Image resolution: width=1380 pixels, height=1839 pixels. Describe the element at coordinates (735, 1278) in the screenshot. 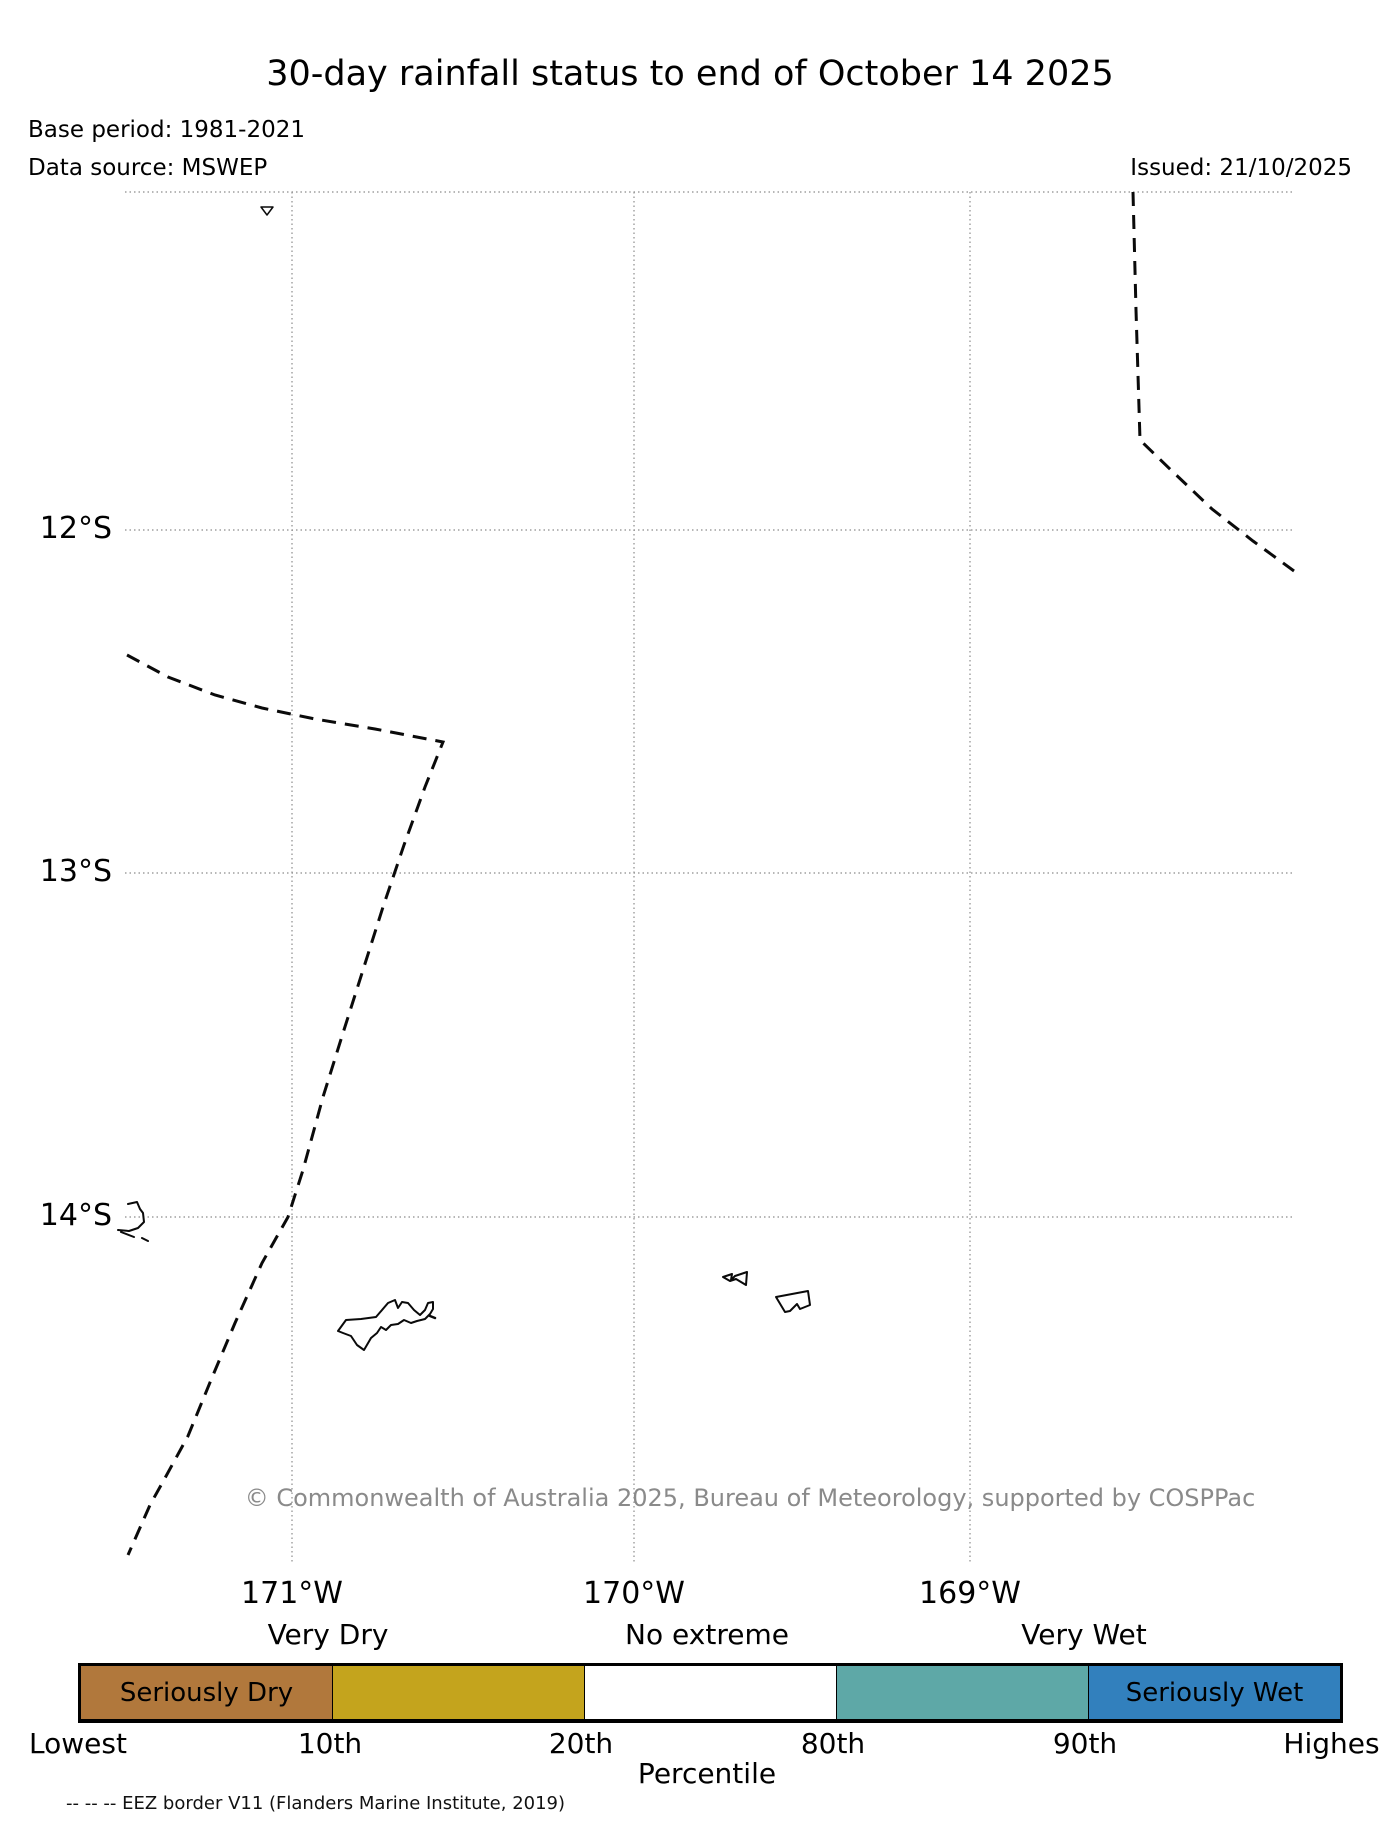

I see `island-ofu-olosega` at that location.